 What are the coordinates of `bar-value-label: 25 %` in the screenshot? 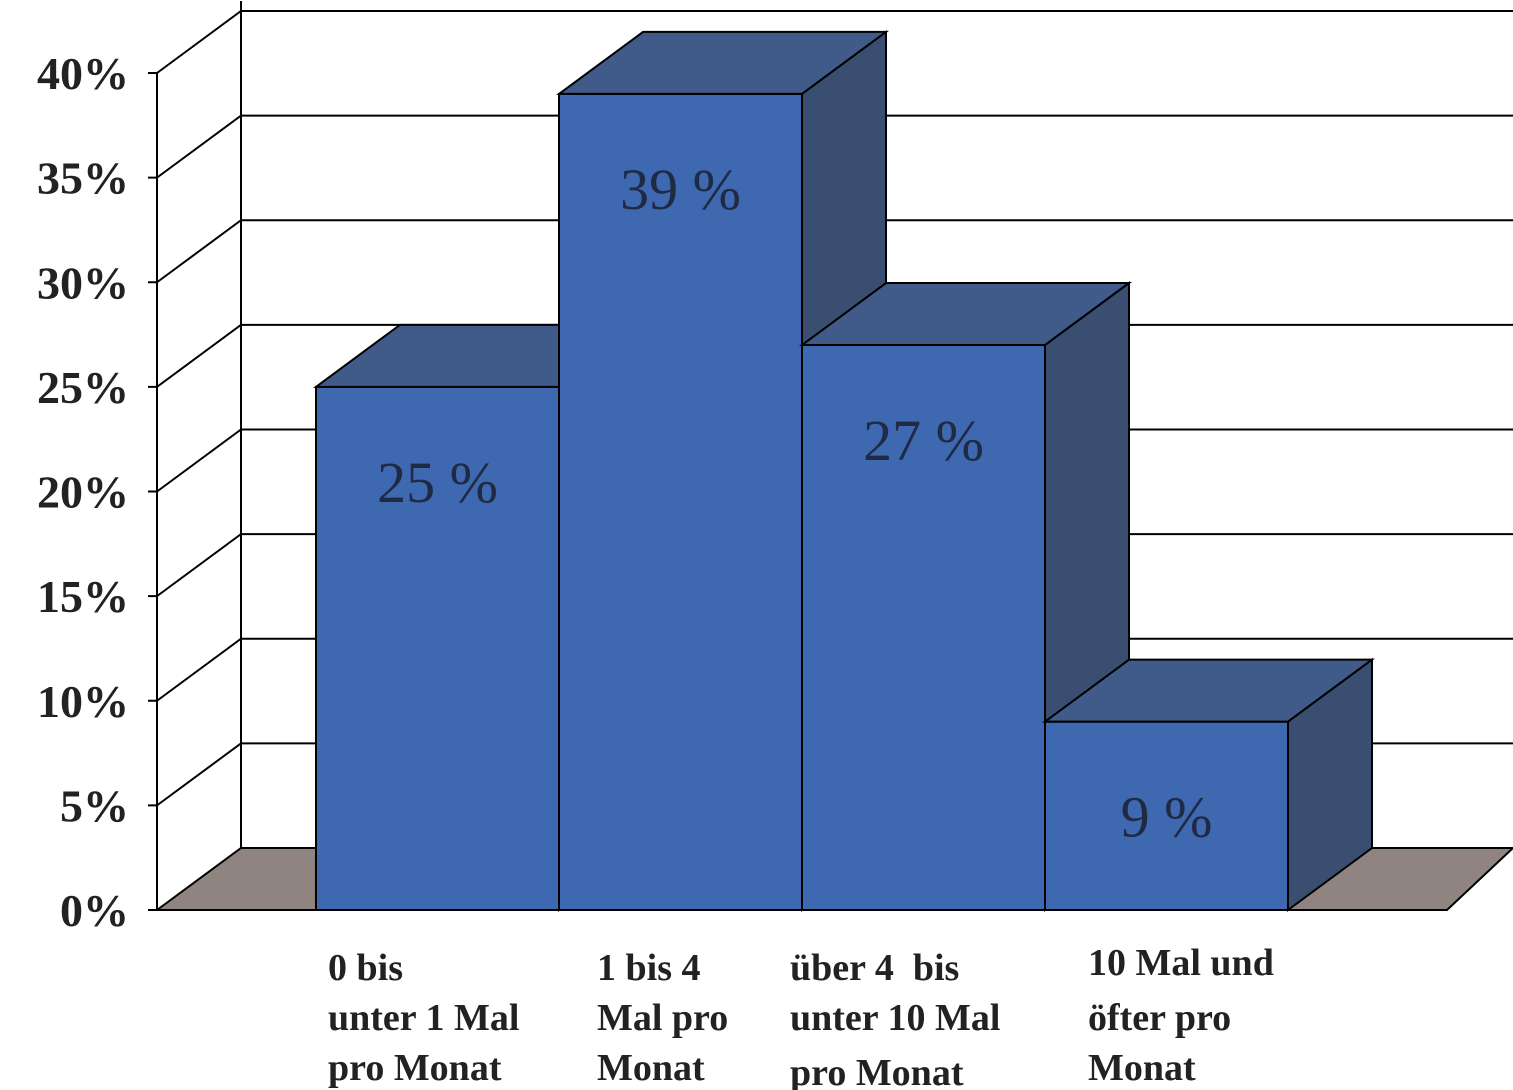 It's located at (437, 482).